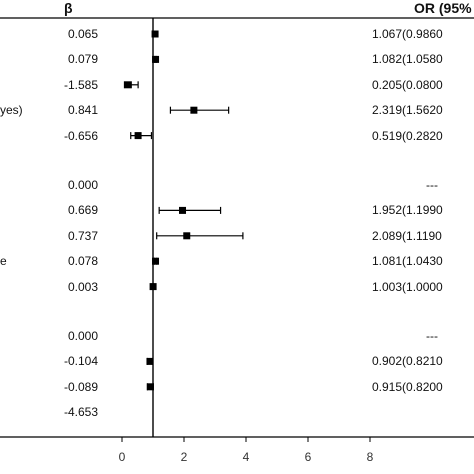 The height and width of the screenshot is (474, 474). What do you see at coordinates (82, 210) in the screenshot?
I see `beta-value: 0.669` at bounding box center [82, 210].